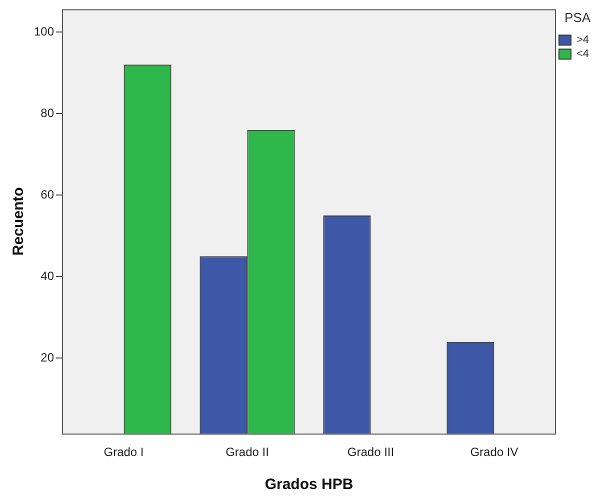  Describe the element at coordinates (47, 275) in the screenshot. I see `y-tick-label: 40` at that location.